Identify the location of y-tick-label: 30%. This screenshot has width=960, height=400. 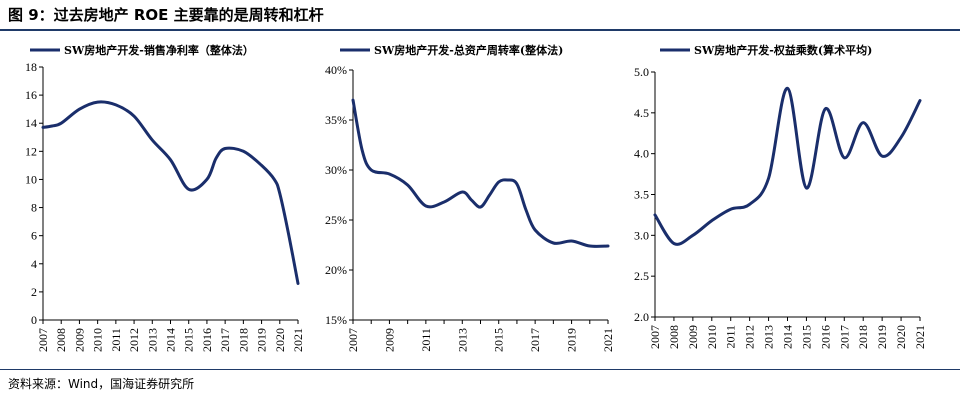
(336, 170).